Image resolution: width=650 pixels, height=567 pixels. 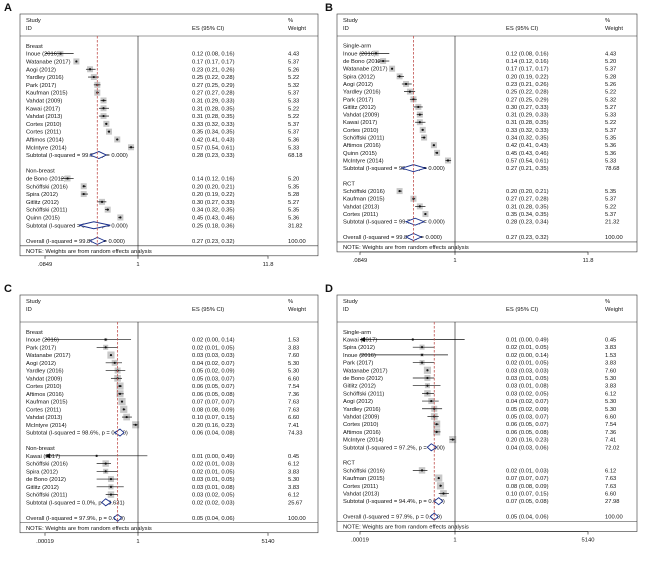 I want to click on study-es: 0.05 (0.02, 0.09), so click(x=213, y=372).